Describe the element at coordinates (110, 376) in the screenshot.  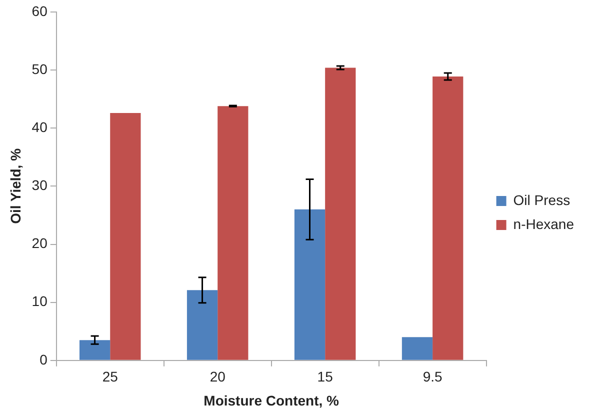
I see `x-tick-label: 25` at that location.